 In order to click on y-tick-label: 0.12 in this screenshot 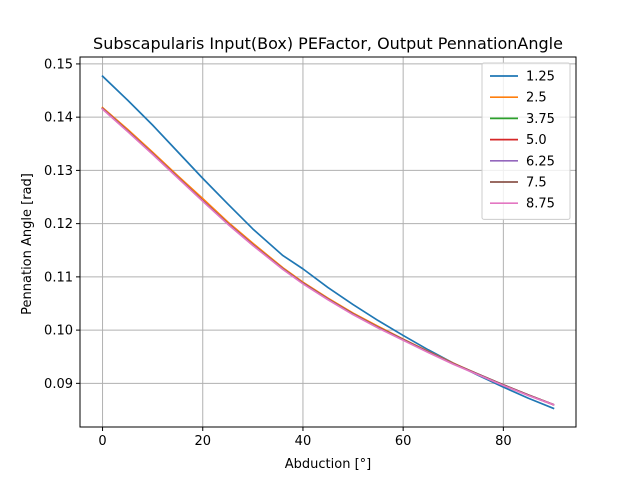, I will do `click(58, 224)`.